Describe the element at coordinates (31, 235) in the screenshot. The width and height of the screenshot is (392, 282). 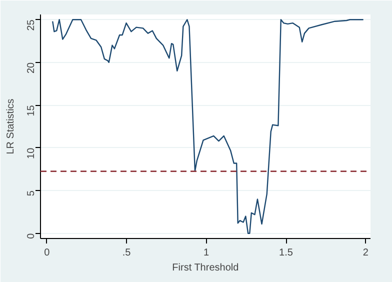
I see `y-tick-label: 0` at that location.